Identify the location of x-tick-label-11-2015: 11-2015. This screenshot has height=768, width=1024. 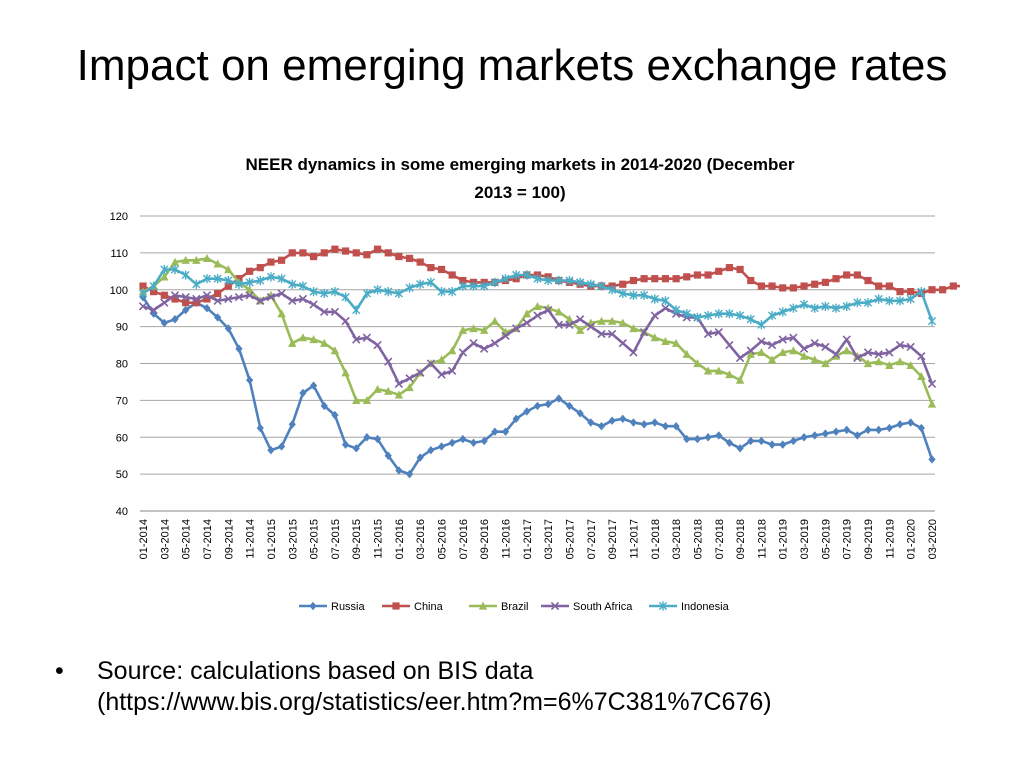
(379, 539).